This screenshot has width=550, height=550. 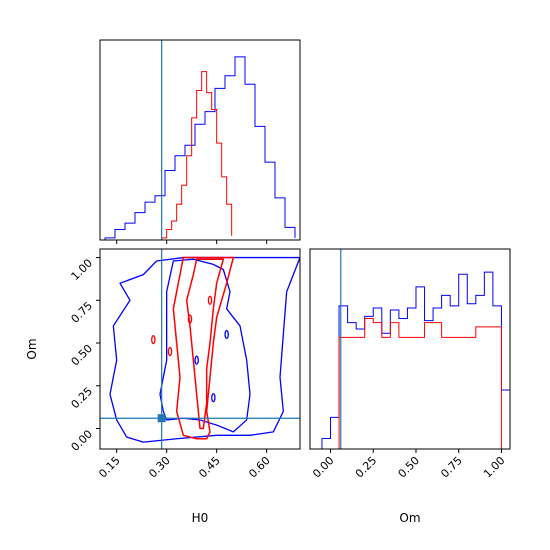 I want to click on joint-truth-marker, so click(x=161, y=418).